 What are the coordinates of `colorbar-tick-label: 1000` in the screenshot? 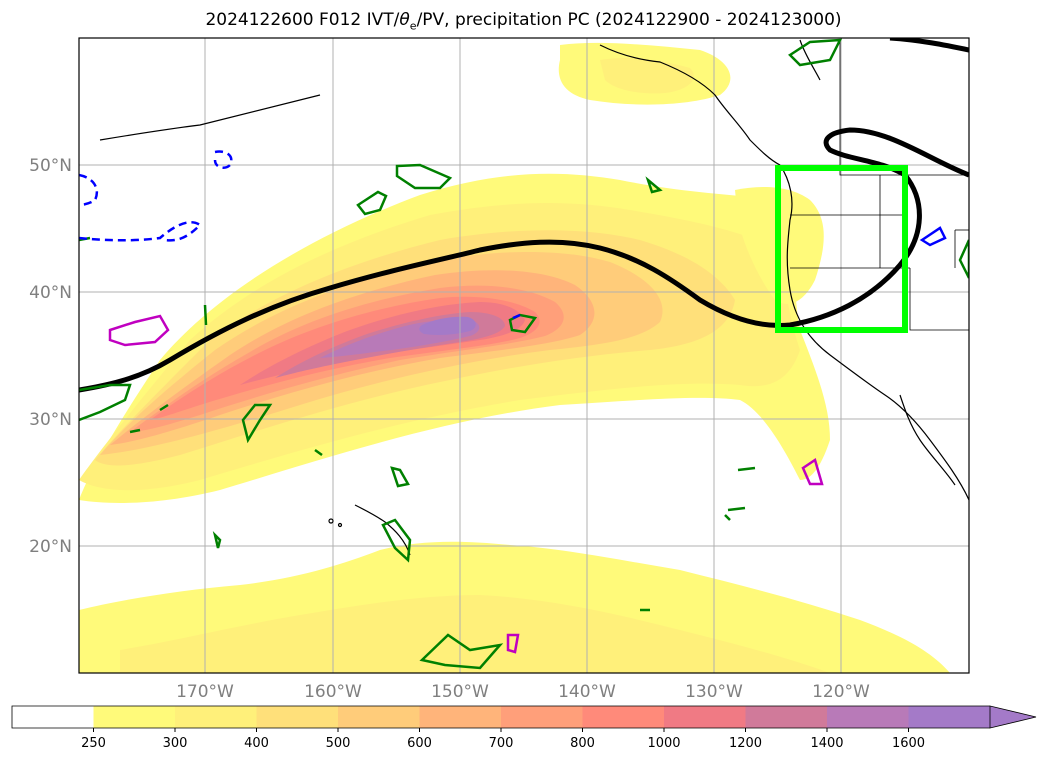 It's located at (663, 743).